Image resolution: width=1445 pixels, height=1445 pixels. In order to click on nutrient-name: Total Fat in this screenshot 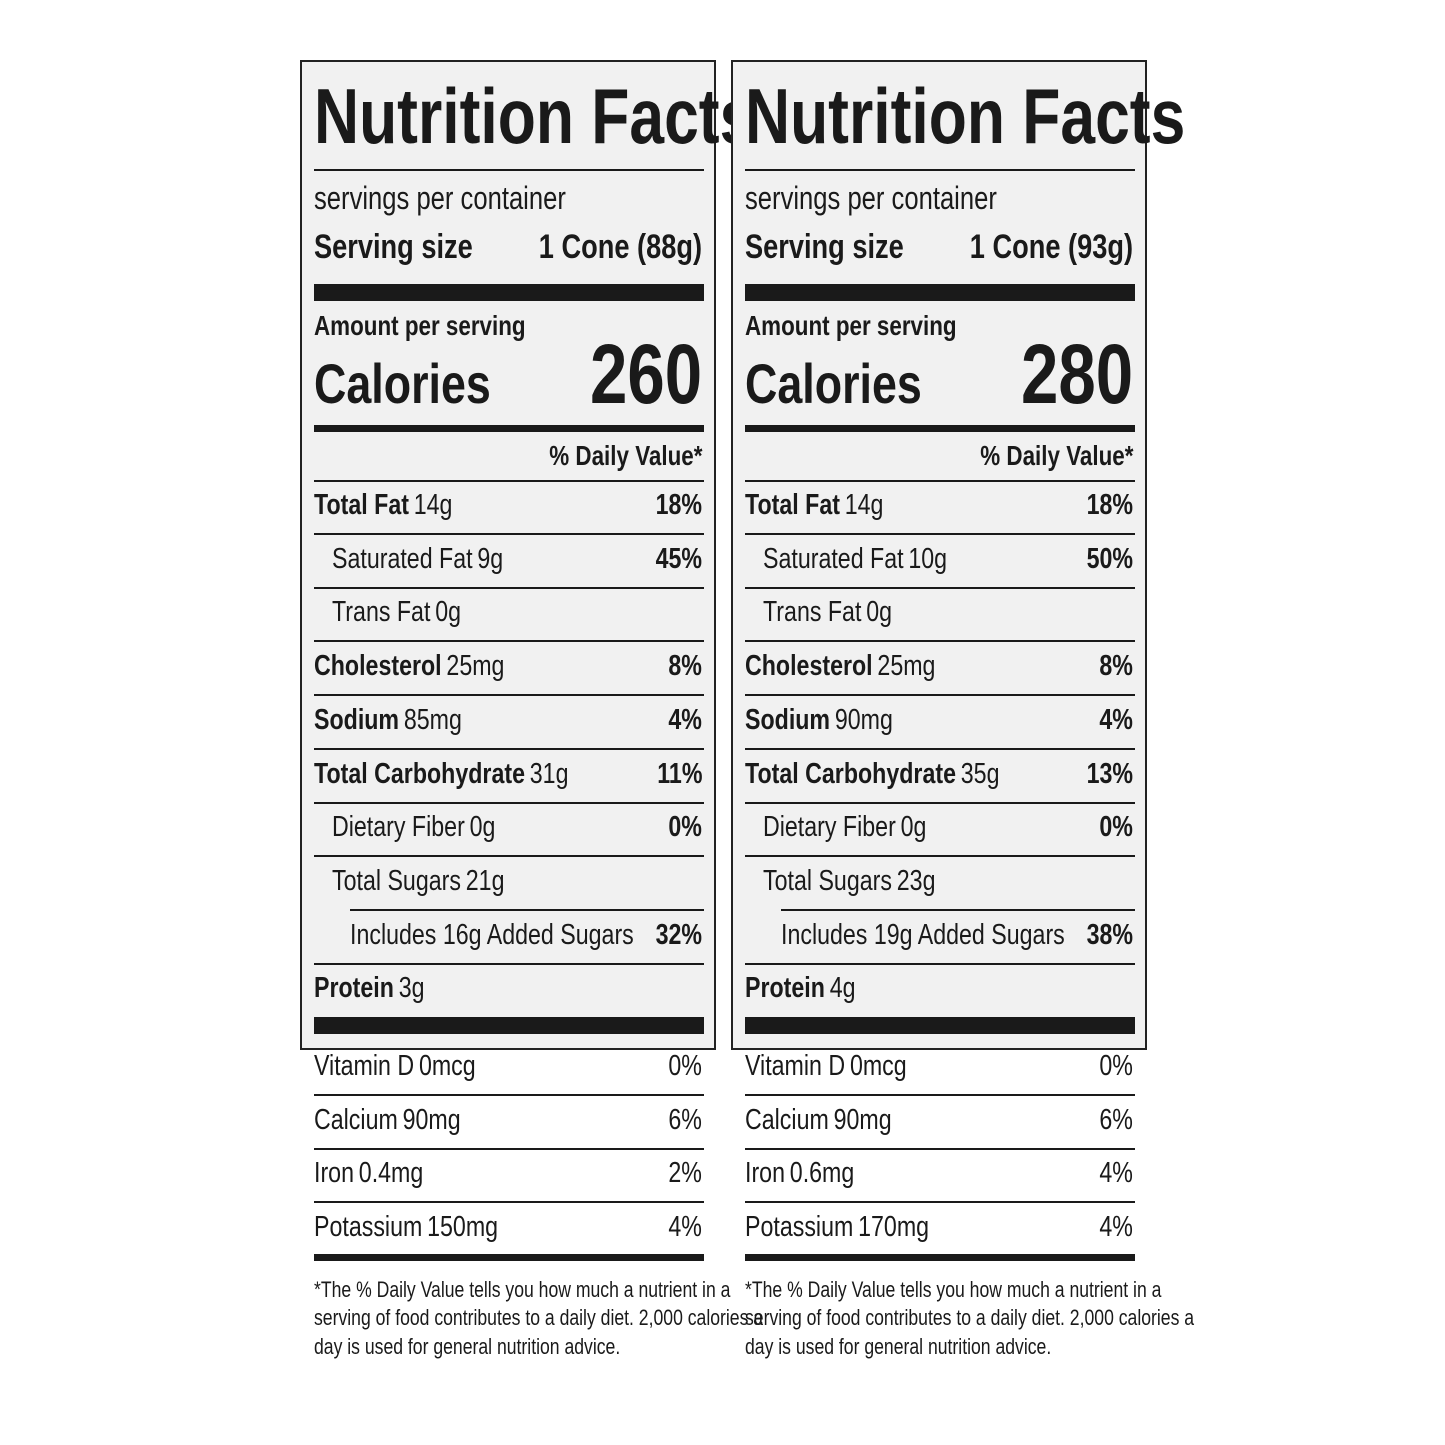, I will do `click(792, 505)`.